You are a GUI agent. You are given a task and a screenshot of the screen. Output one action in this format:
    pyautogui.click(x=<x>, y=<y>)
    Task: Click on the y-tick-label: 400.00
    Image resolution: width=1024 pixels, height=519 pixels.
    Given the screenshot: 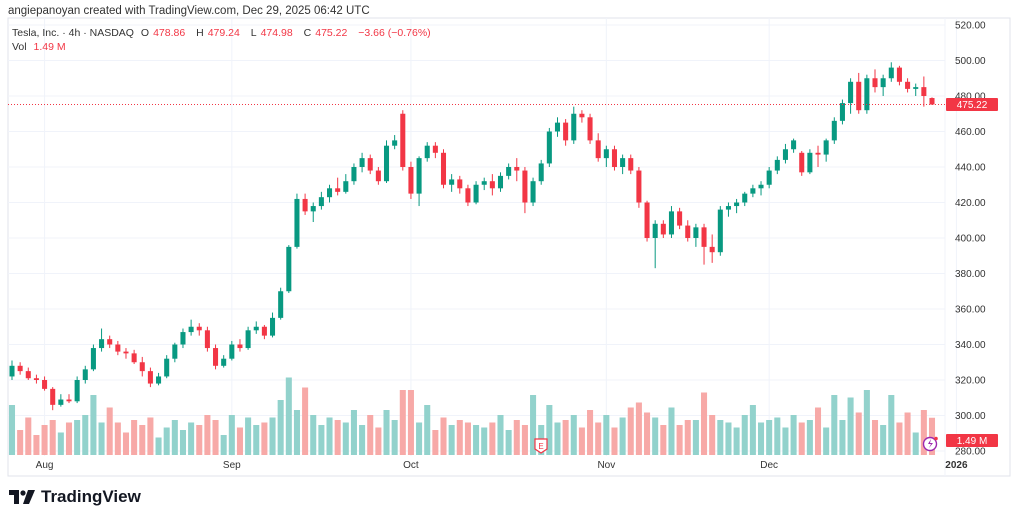 What is the action you would take?
    pyautogui.click(x=970, y=239)
    